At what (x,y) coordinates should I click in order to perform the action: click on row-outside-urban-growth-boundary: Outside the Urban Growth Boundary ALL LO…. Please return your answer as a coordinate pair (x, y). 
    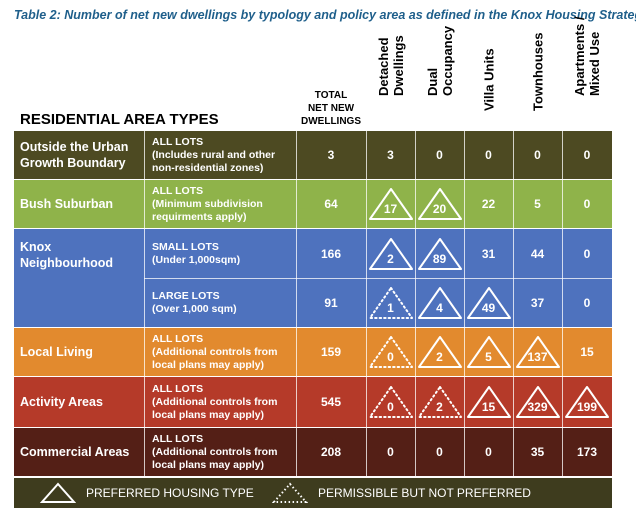
    Looking at the image, I should click on (313, 155).